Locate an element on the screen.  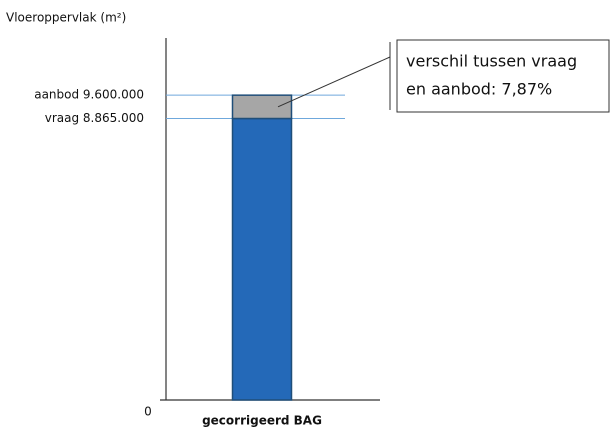
annotation-text: en aanbod: 7,87% is located at coordinates (479, 89).